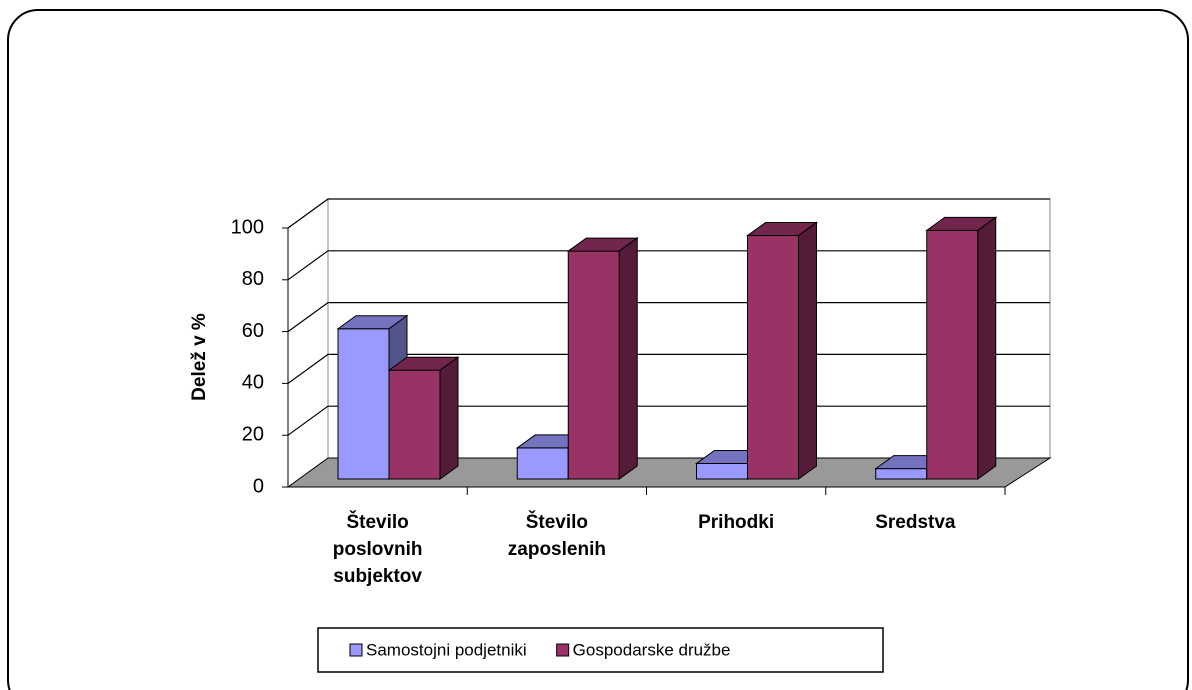  Describe the element at coordinates (557, 535) in the screenshot. I see `x-tick-label: Število zaposlenih` at that location.